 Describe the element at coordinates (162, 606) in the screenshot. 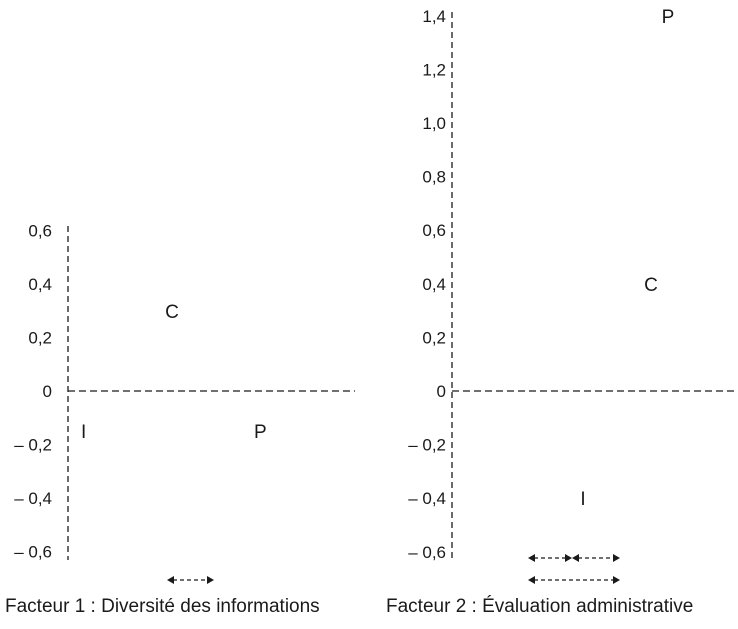

I see `x-axis-label: Facteur 1 : Diversité des informations` at that location.